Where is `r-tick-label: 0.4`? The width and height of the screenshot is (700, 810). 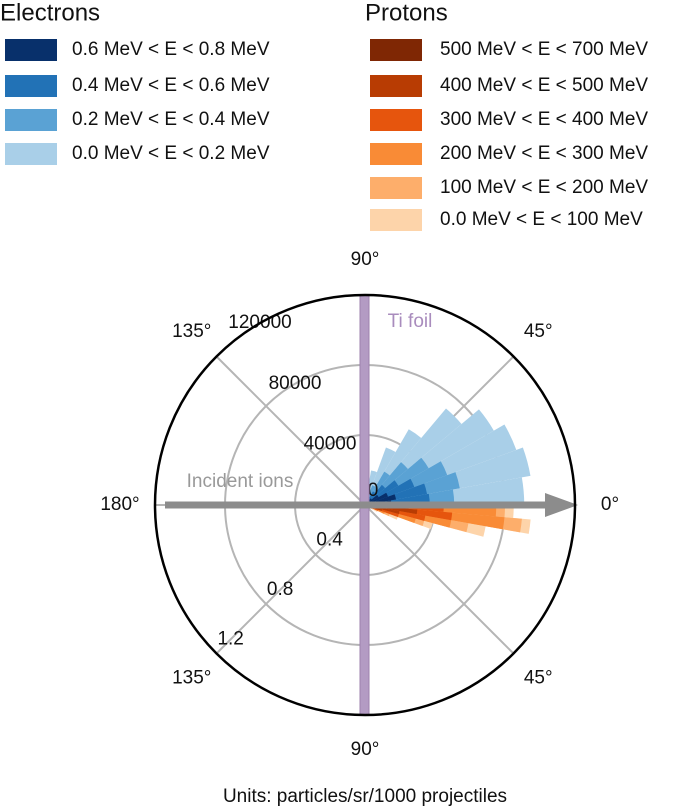
r-tick-label: 0.4 is located at coordinates (329, 539).